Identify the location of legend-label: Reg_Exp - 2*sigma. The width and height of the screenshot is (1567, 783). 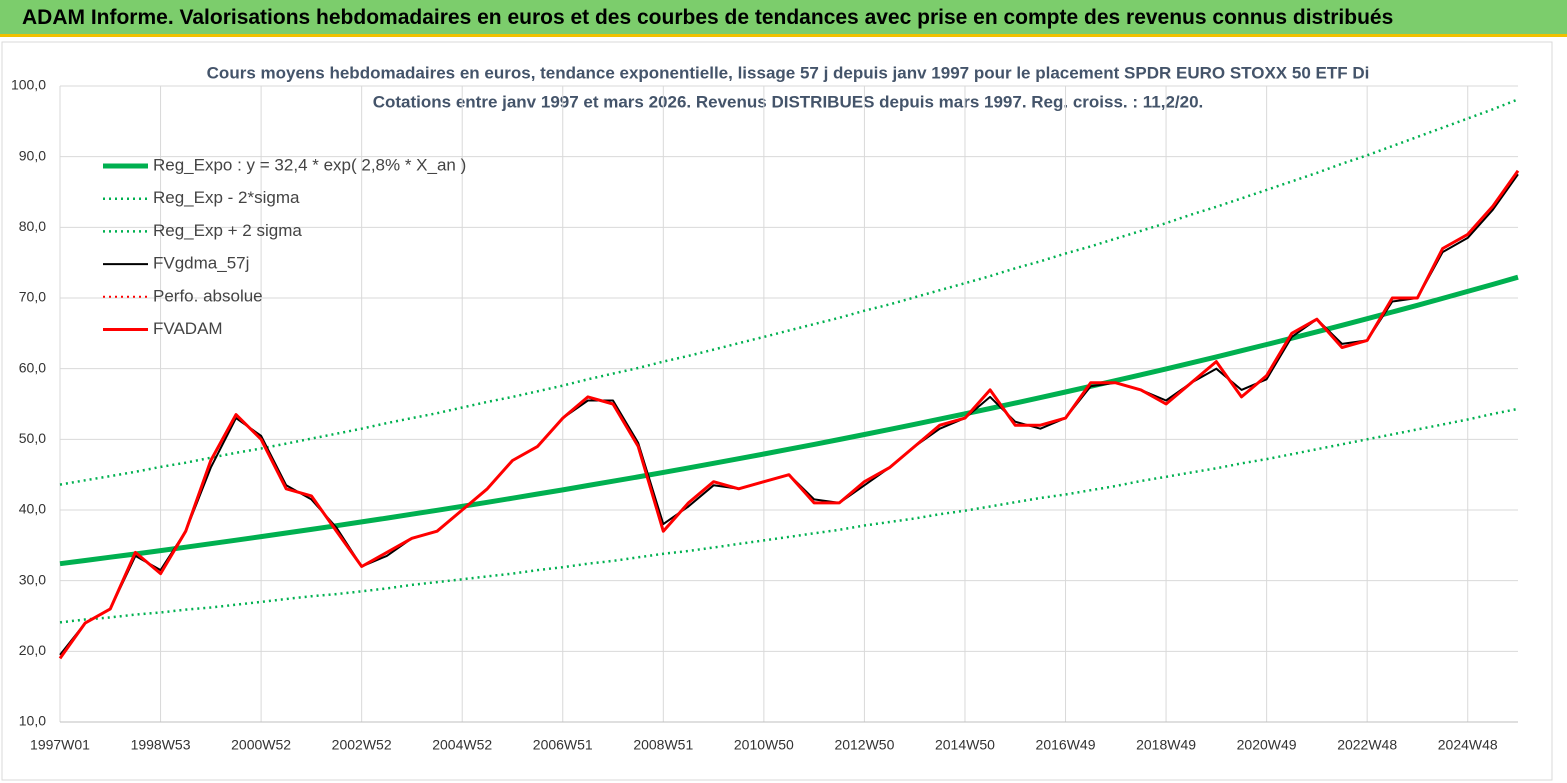
(226, 197).